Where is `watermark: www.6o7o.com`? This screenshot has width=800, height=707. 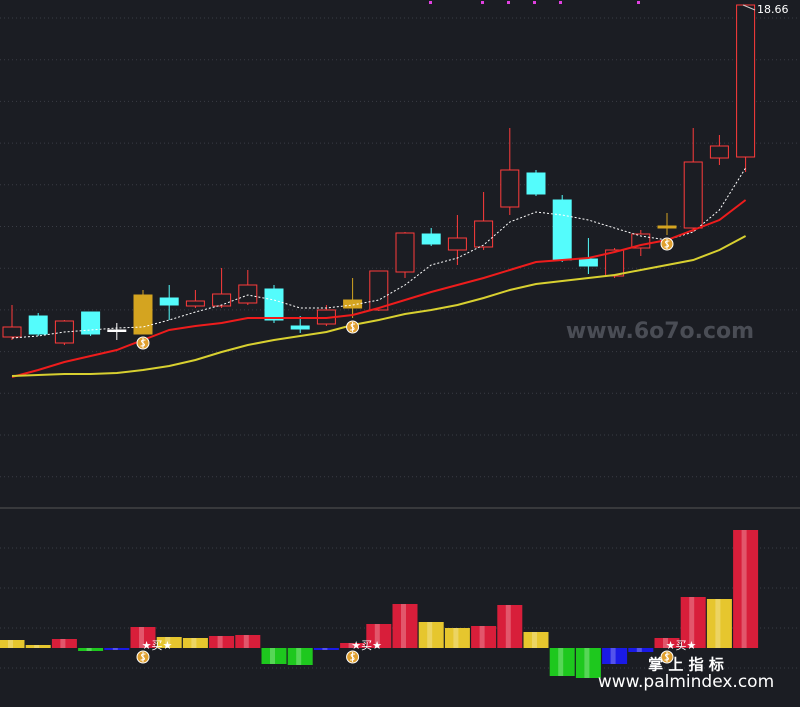 watermark: www.6o7o.com is located at coordinates (660, 331).